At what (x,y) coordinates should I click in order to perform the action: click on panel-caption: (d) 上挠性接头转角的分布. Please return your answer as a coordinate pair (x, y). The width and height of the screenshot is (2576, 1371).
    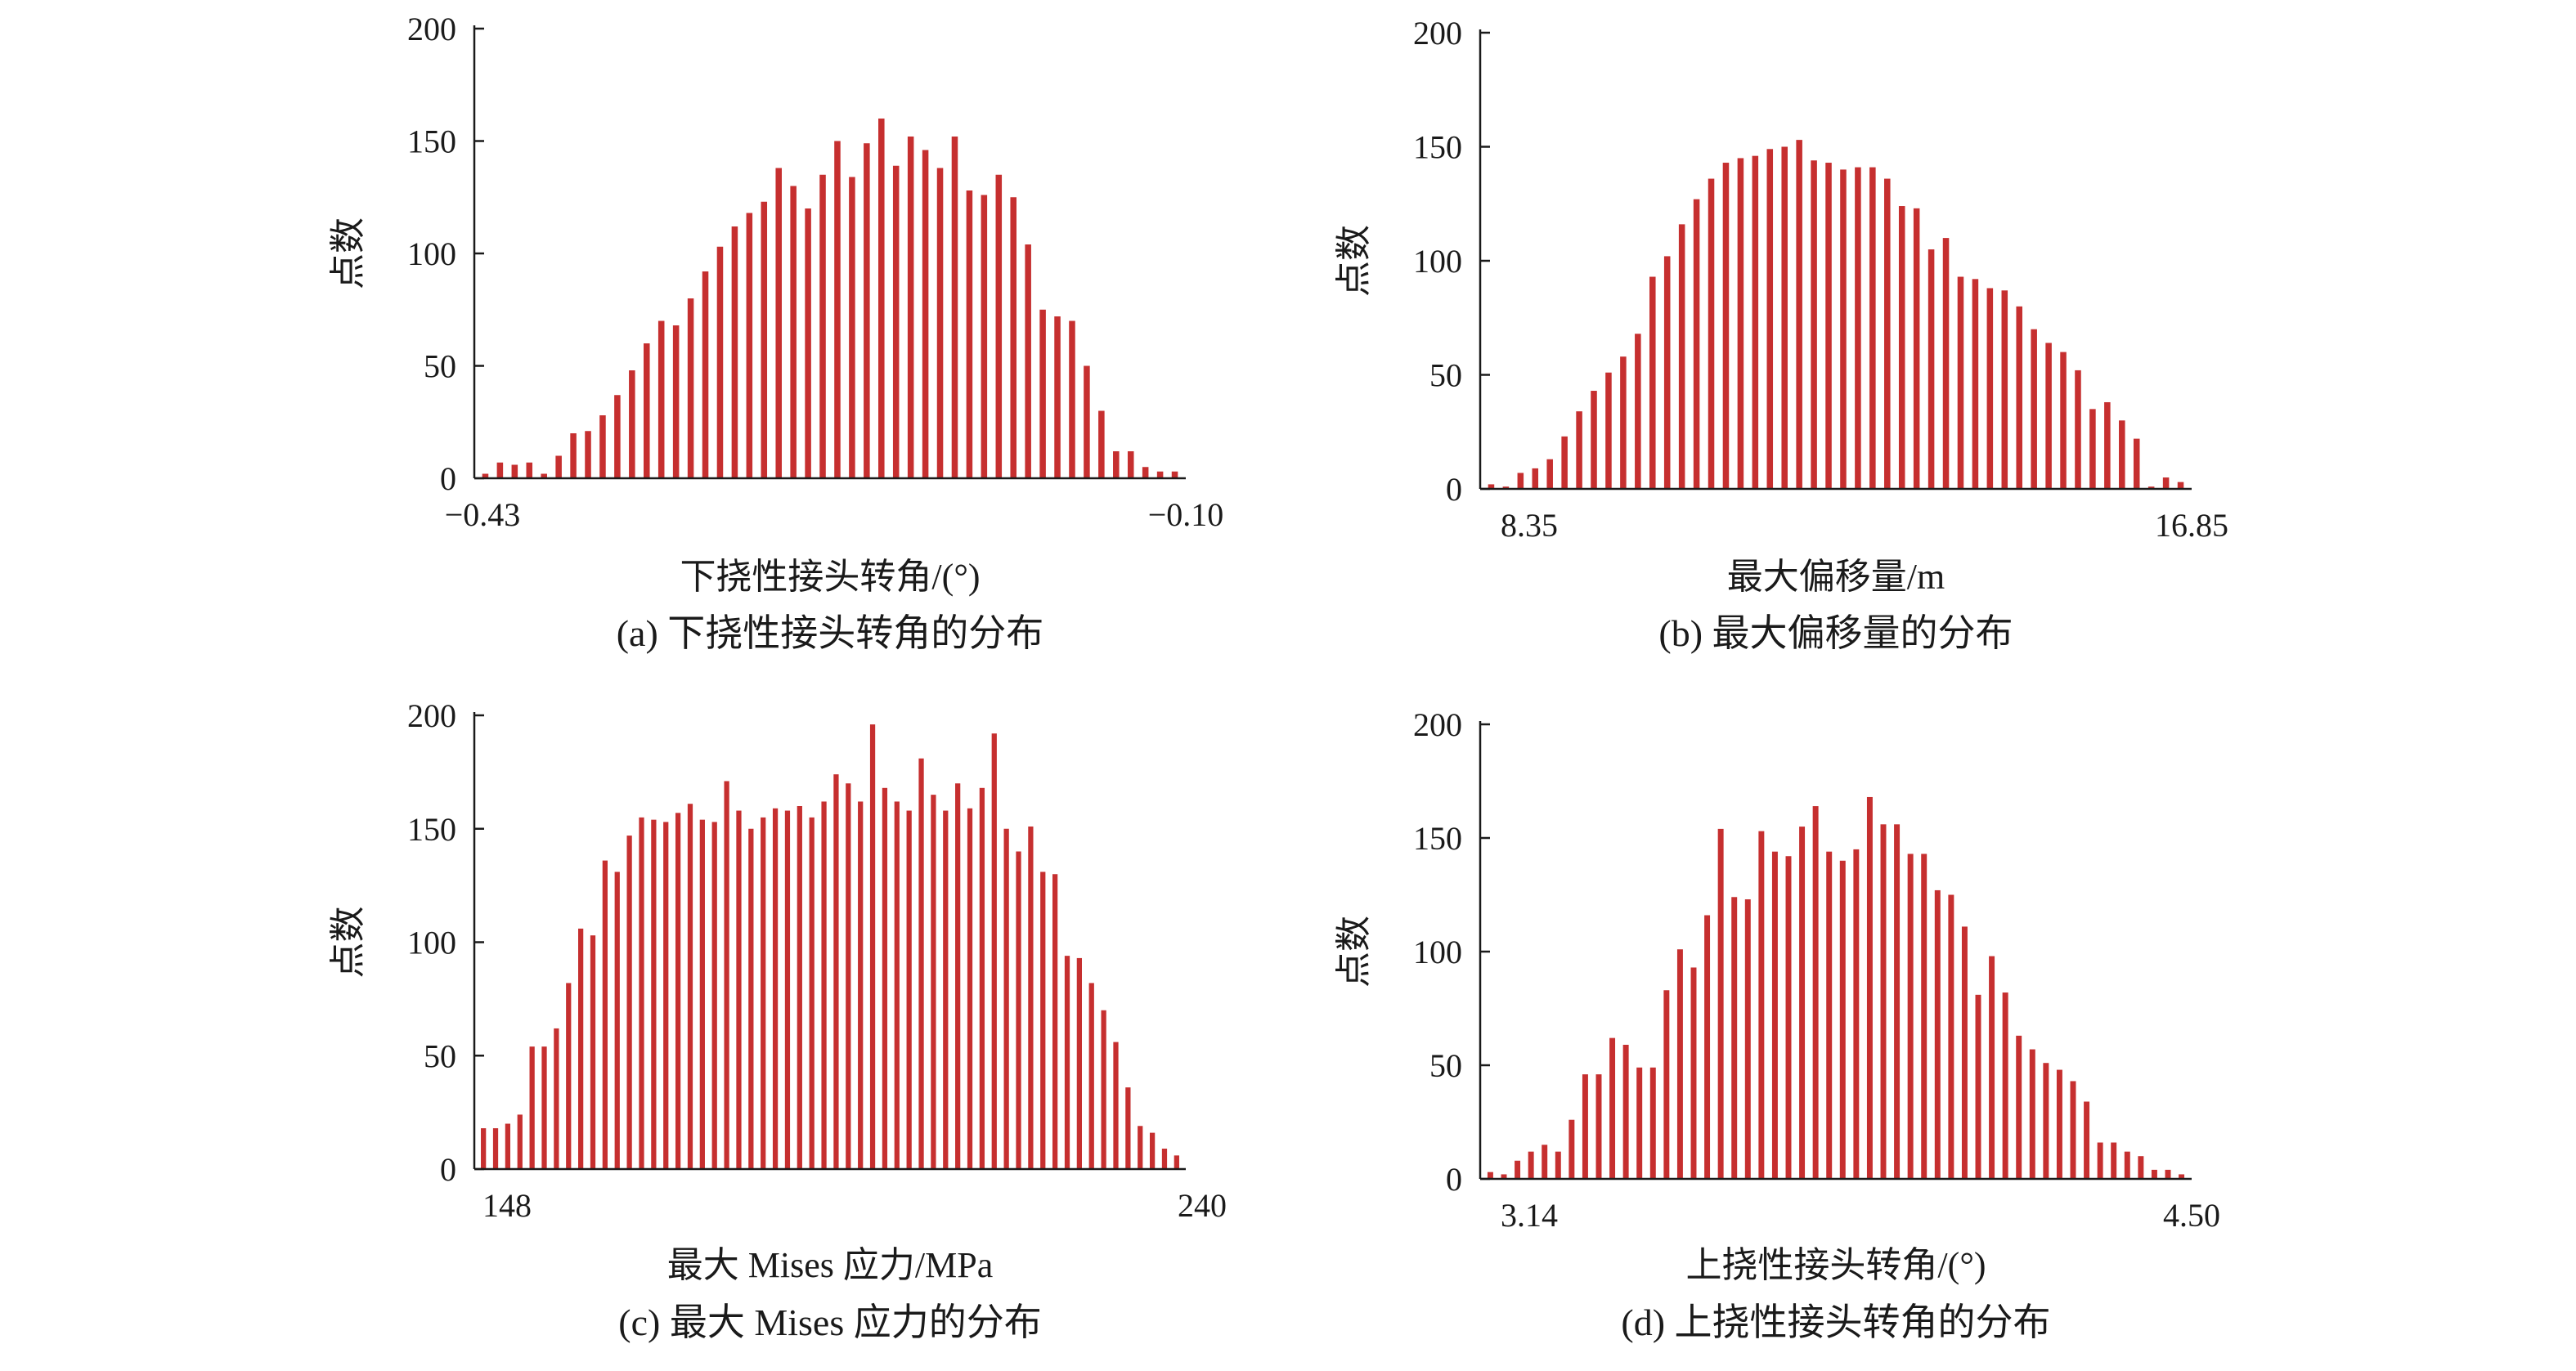
    Looking at the image, I should click on (1835, 1322).